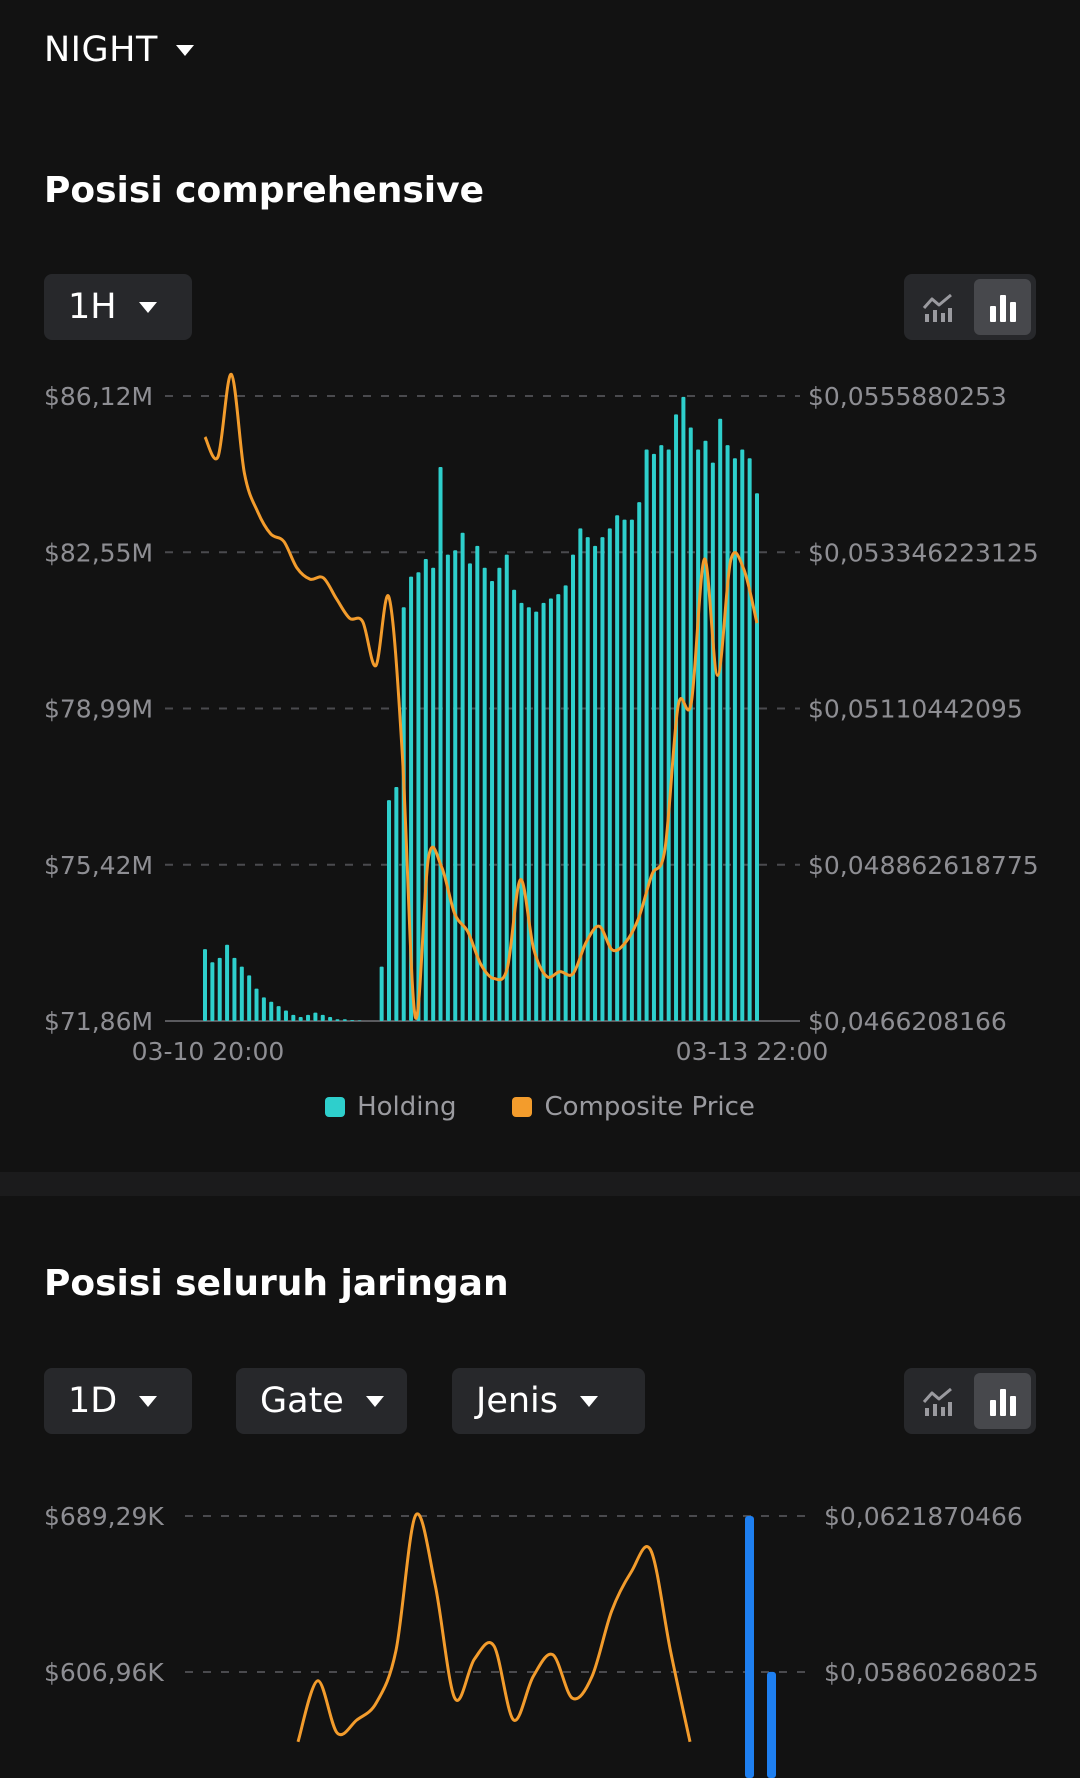 The height and width of the screenshot is (1778, 1080). I want to click on network-price-line, so click(494, 1627).